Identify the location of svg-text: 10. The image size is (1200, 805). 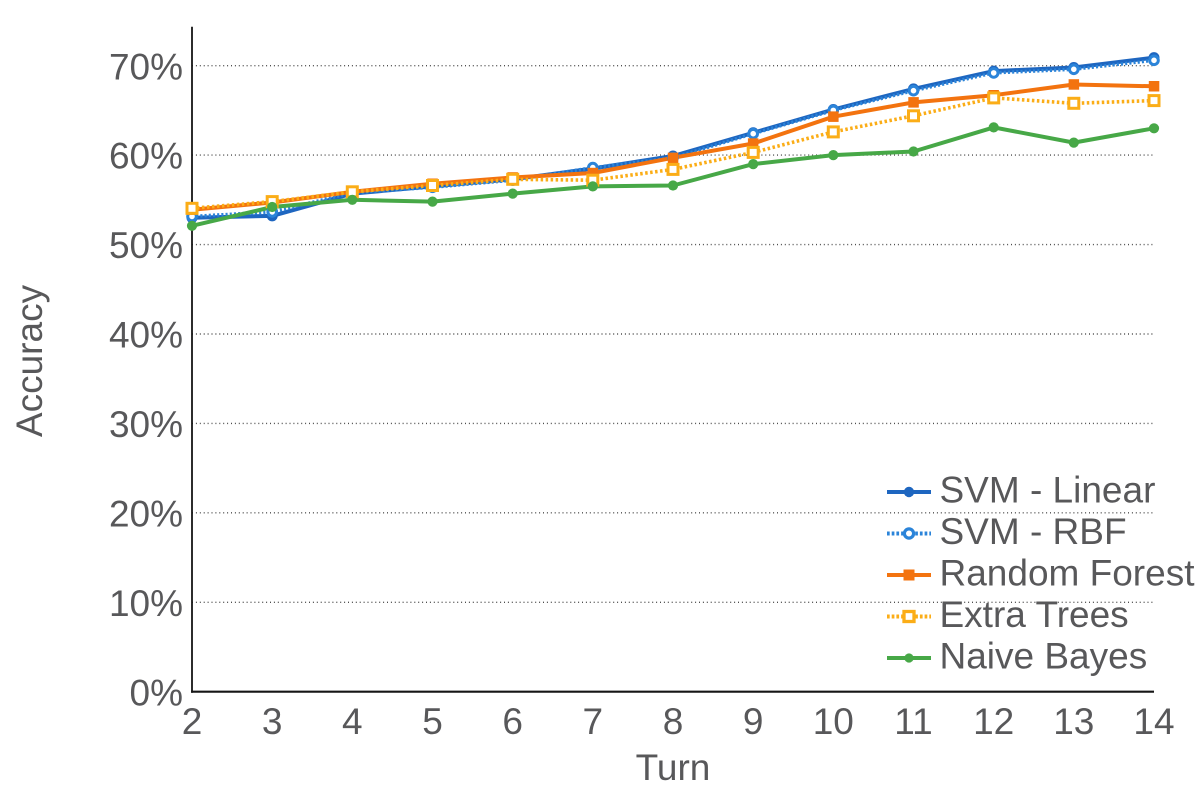
(833, 721).